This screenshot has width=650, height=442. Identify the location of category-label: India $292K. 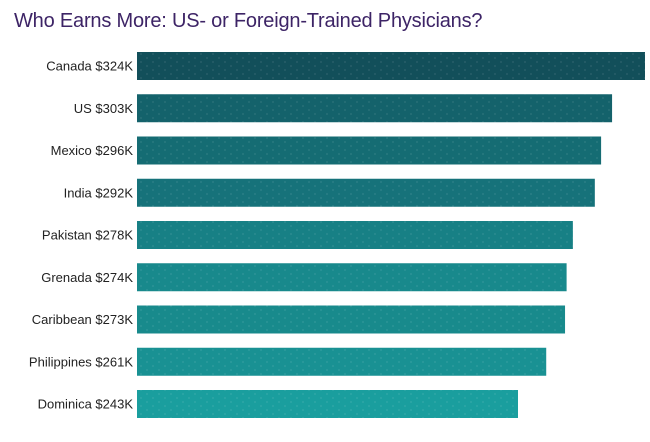
(99, 192).